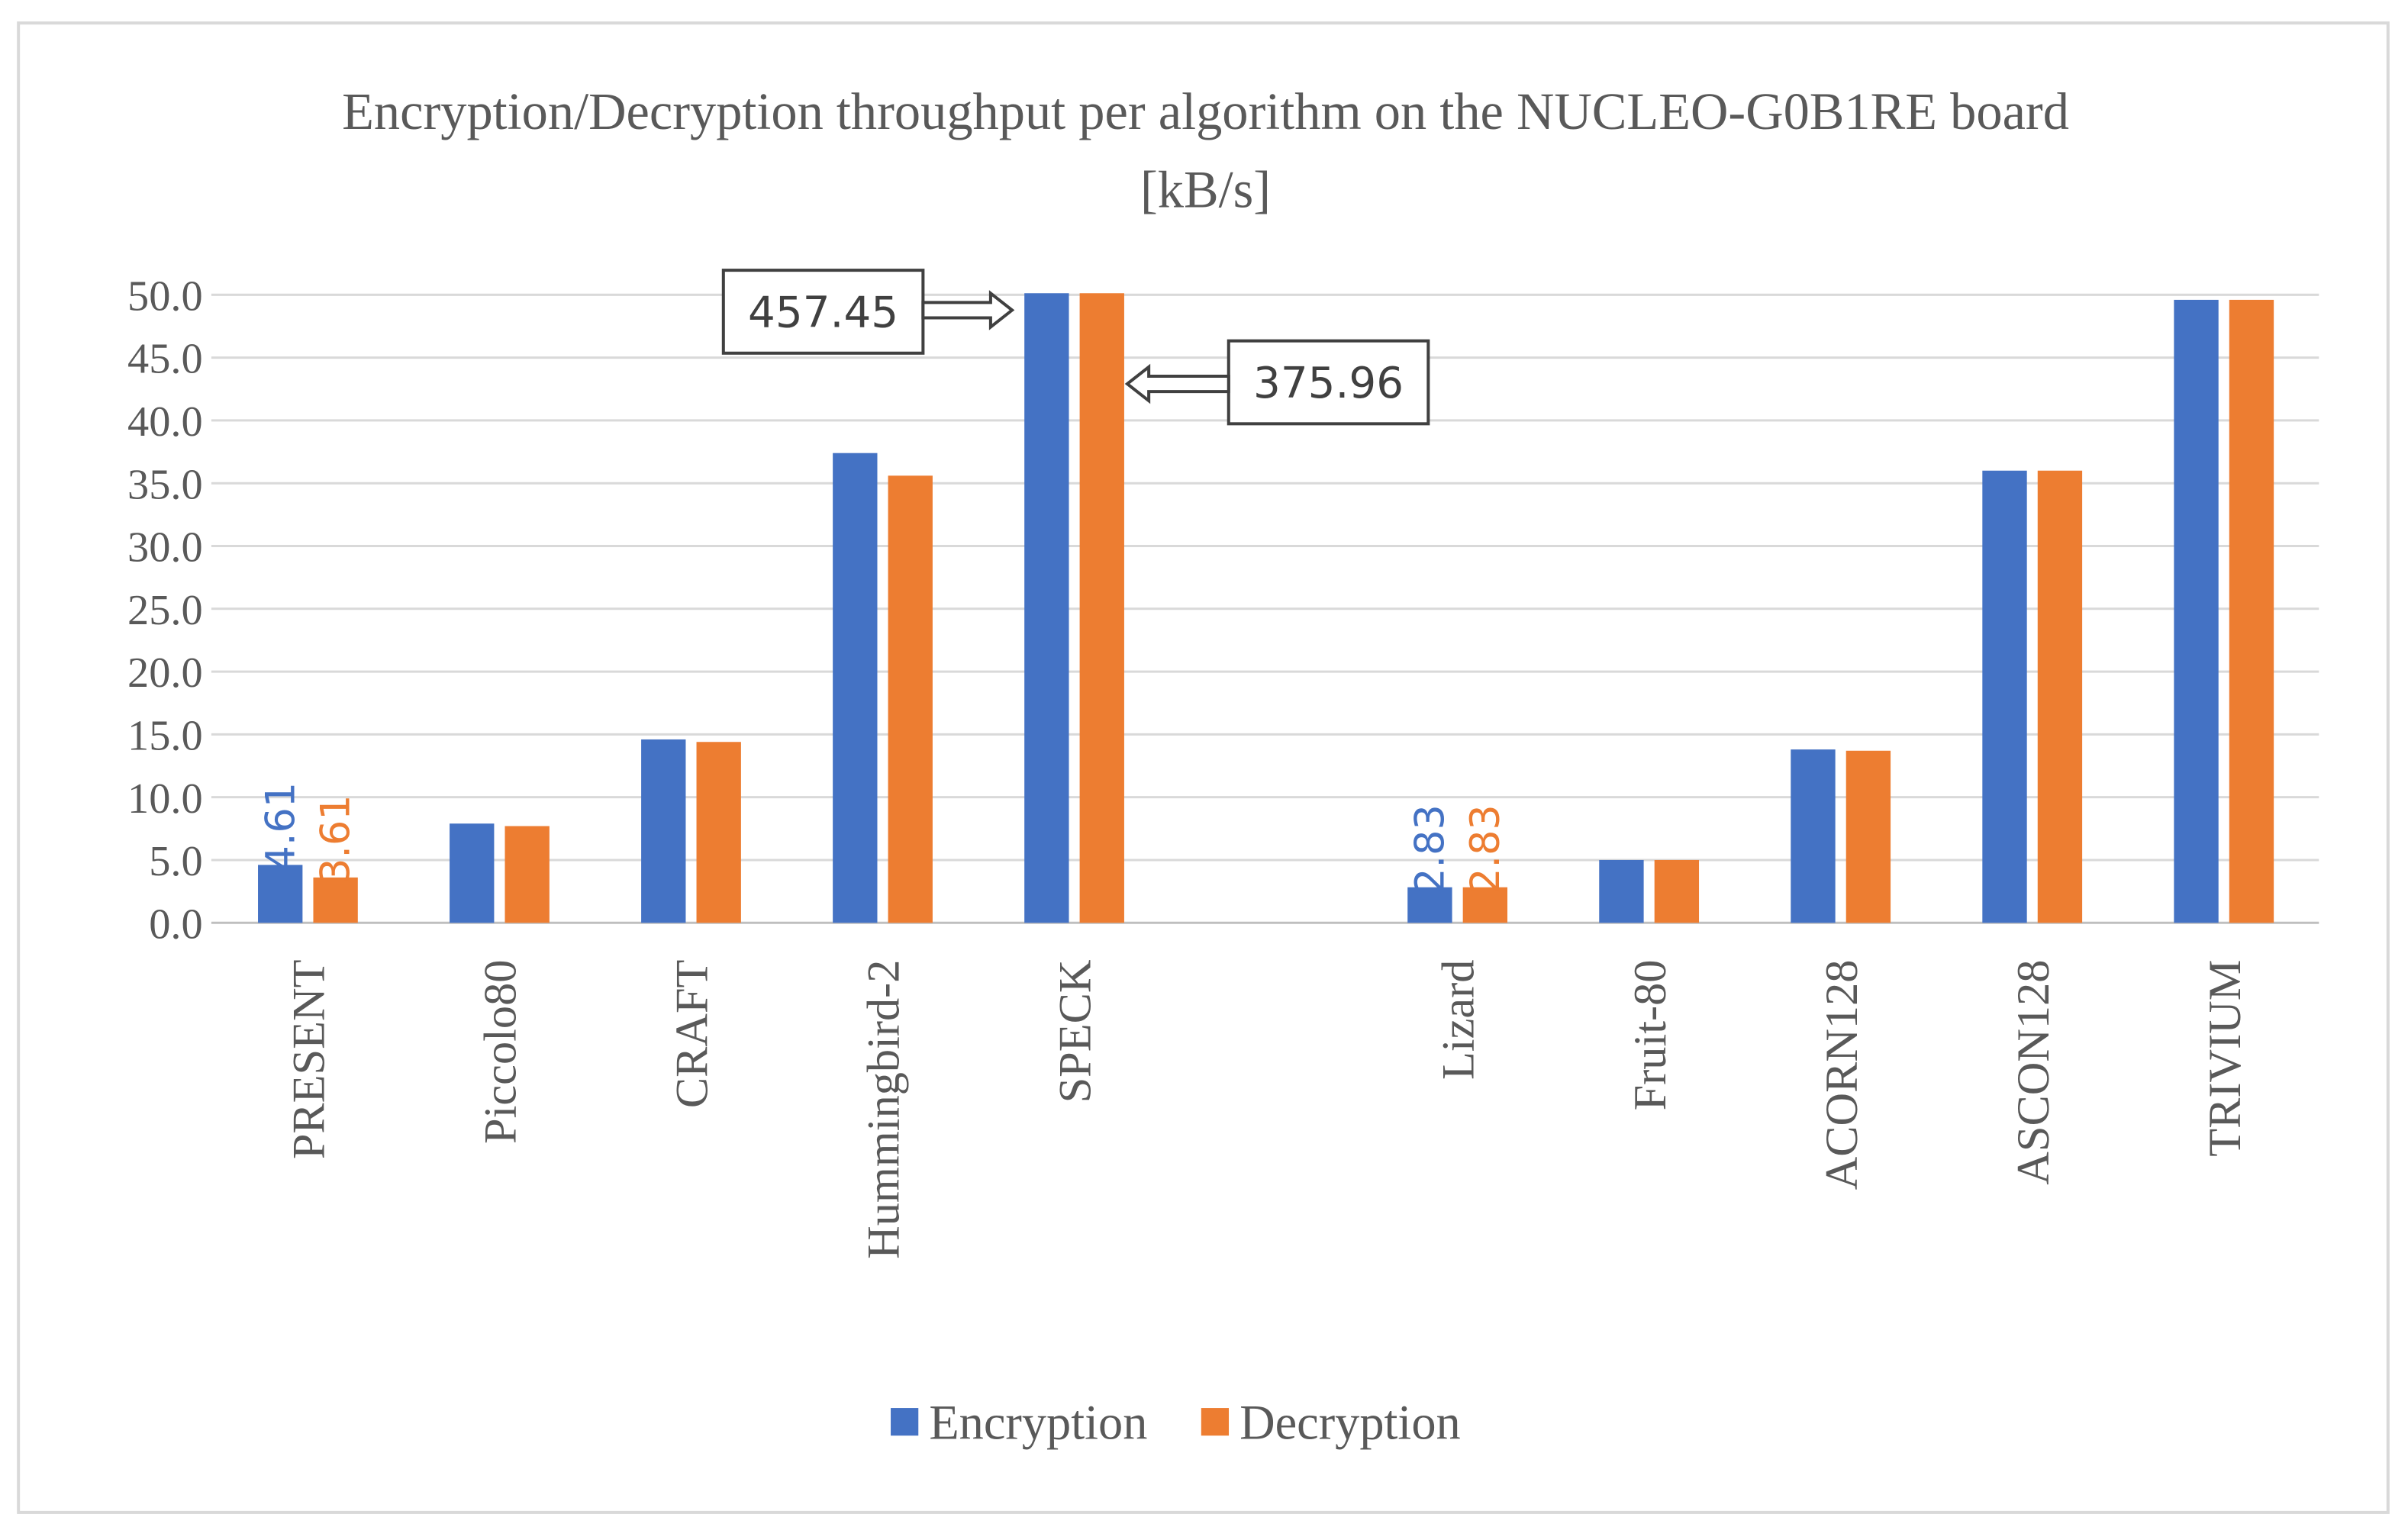 The height and width of the screenshot is (1527, 2408). I want to click on y-tick-label: 10.0, so click(165, 799).